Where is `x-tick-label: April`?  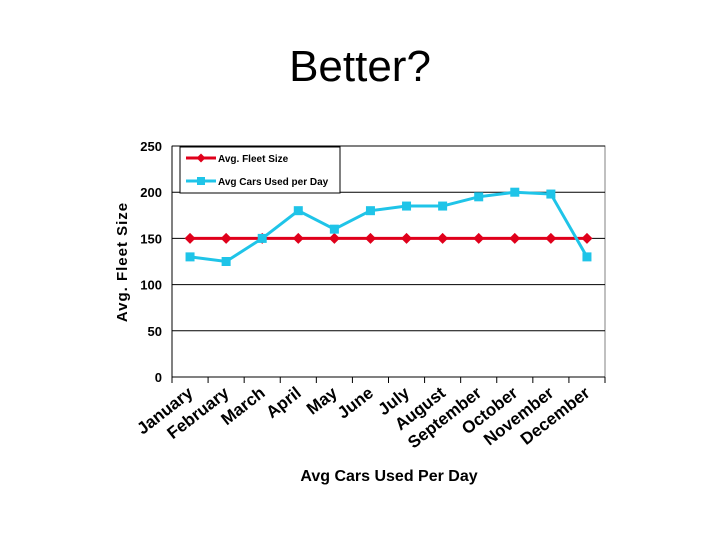
x-tick-label: April is located at coordinates (284, 402).